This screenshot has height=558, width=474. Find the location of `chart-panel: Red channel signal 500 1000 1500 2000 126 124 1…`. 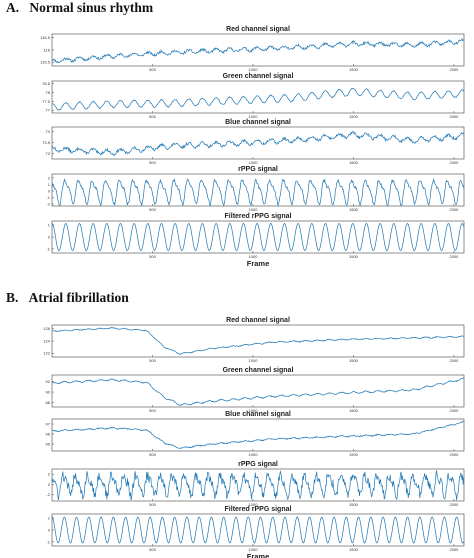

chart-panel: Red channel signal 500 1000 1500 2000 126 124 1… is located at coordinates (254, 340).